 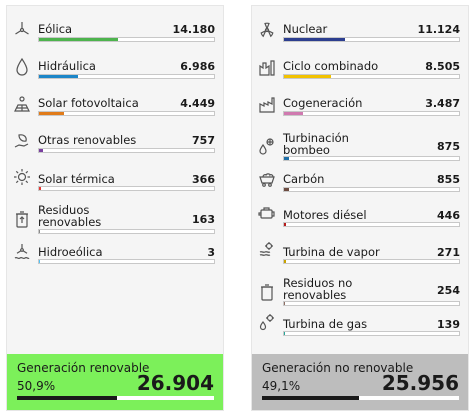 I want to click on item-label: Hidráulica, so click(x=105, y=66).